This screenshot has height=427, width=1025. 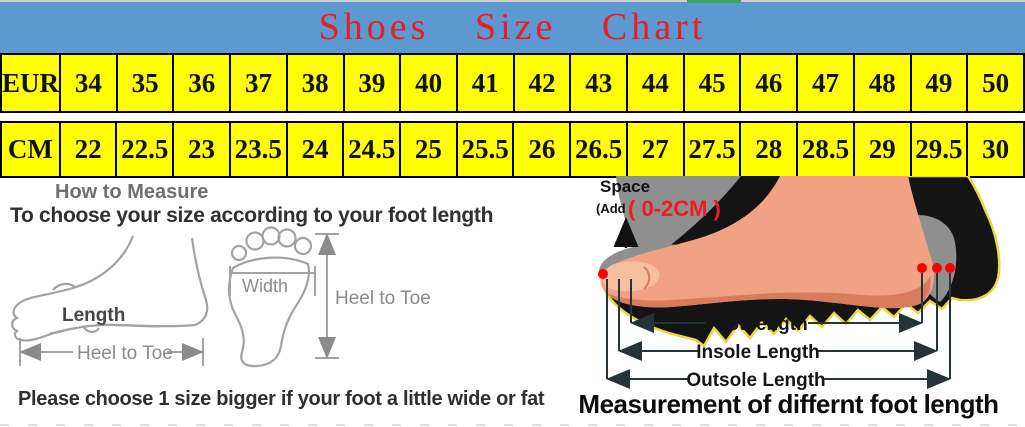 I want to click on footprint-heel-to-toe-dimension, so click(x=327, y=296).